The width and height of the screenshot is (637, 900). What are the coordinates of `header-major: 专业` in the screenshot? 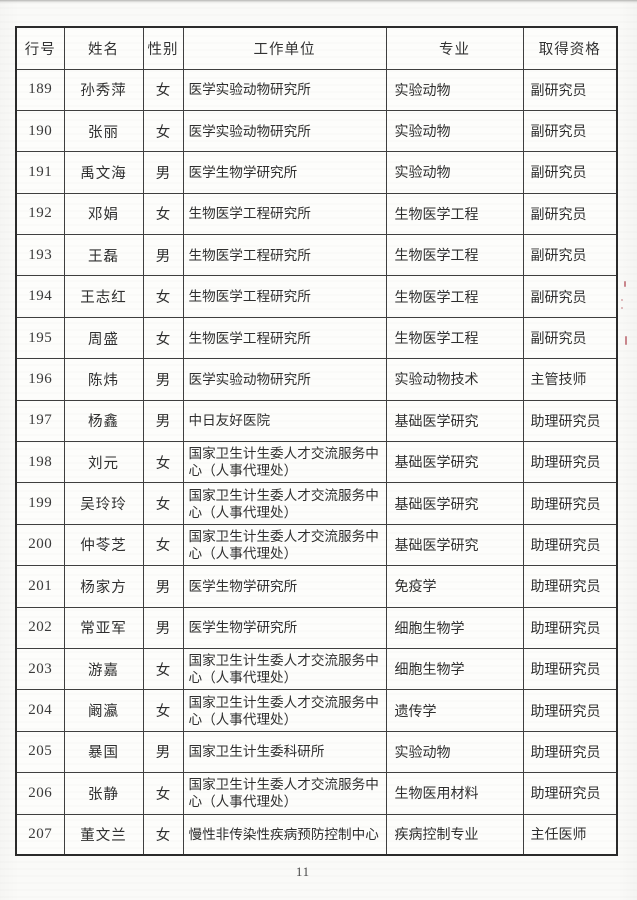 It's located at (454, 48).